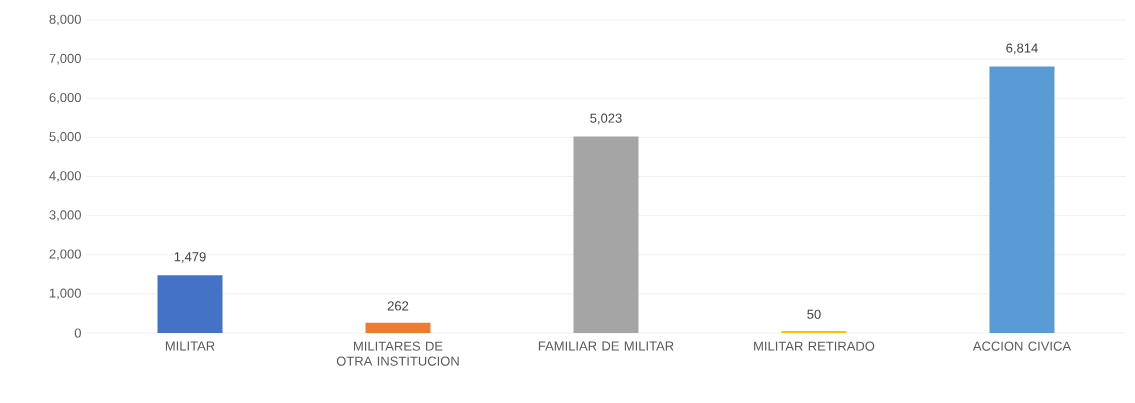 The height and width of the screenshot is (403, 1135). I want to click on x-tick-label: MILITARES DE OTRA INSTITUCION, so click(397, 353).